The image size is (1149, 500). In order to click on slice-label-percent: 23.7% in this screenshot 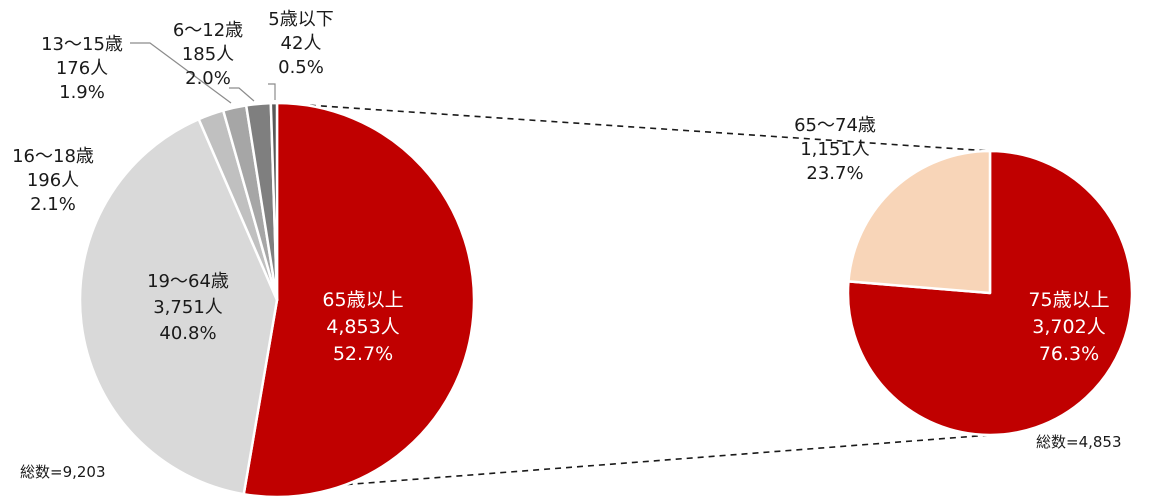, I will do `click(834, 173)`.